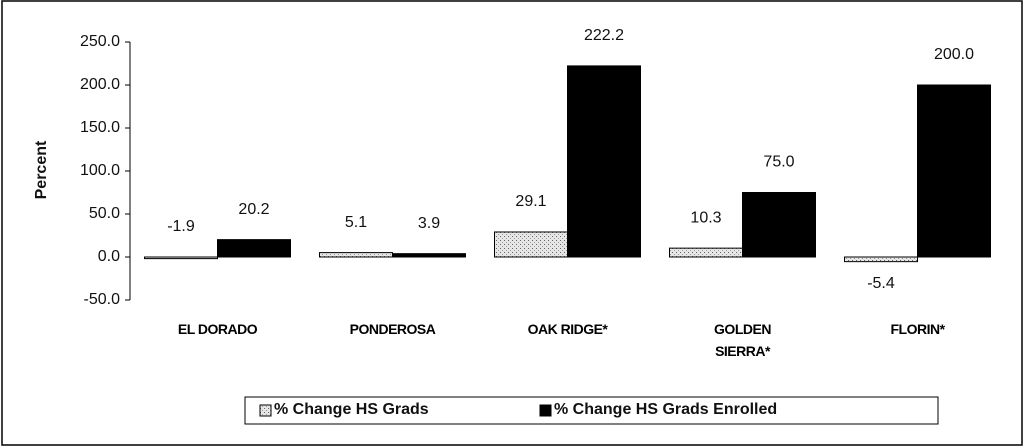  I want to click on y-tick-label: 50.0, so click(104, 213).